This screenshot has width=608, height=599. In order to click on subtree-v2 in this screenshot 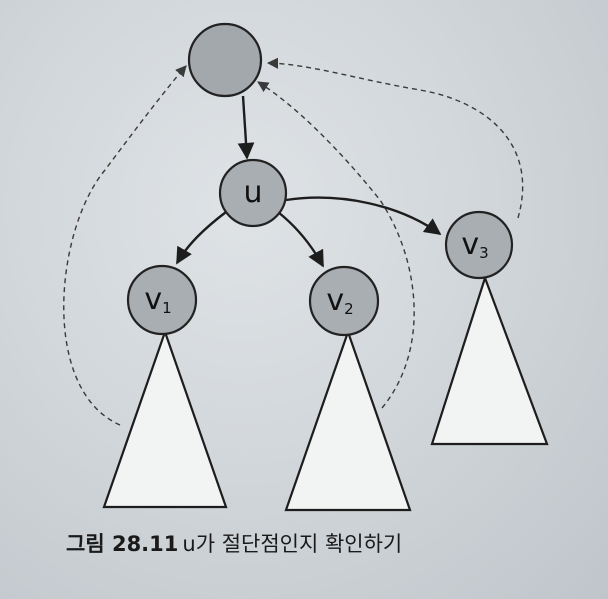, I will do `click(348, 420)`.